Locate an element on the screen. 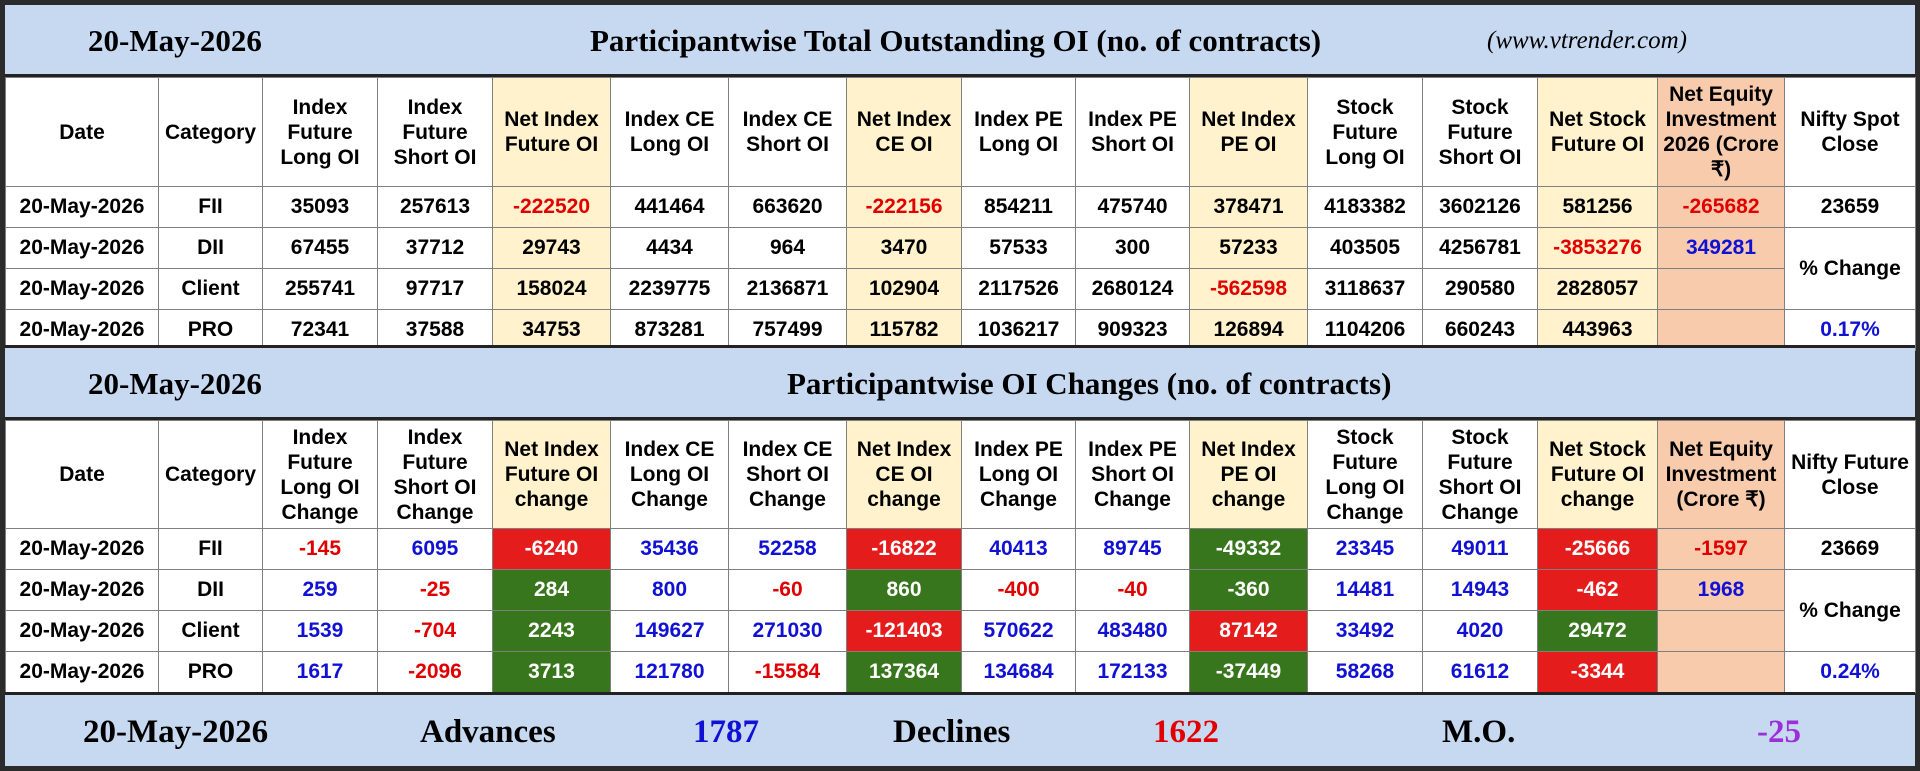  header-cell: Net Equity Investment (Crore ₹) is located at coordinates (1721, 474).